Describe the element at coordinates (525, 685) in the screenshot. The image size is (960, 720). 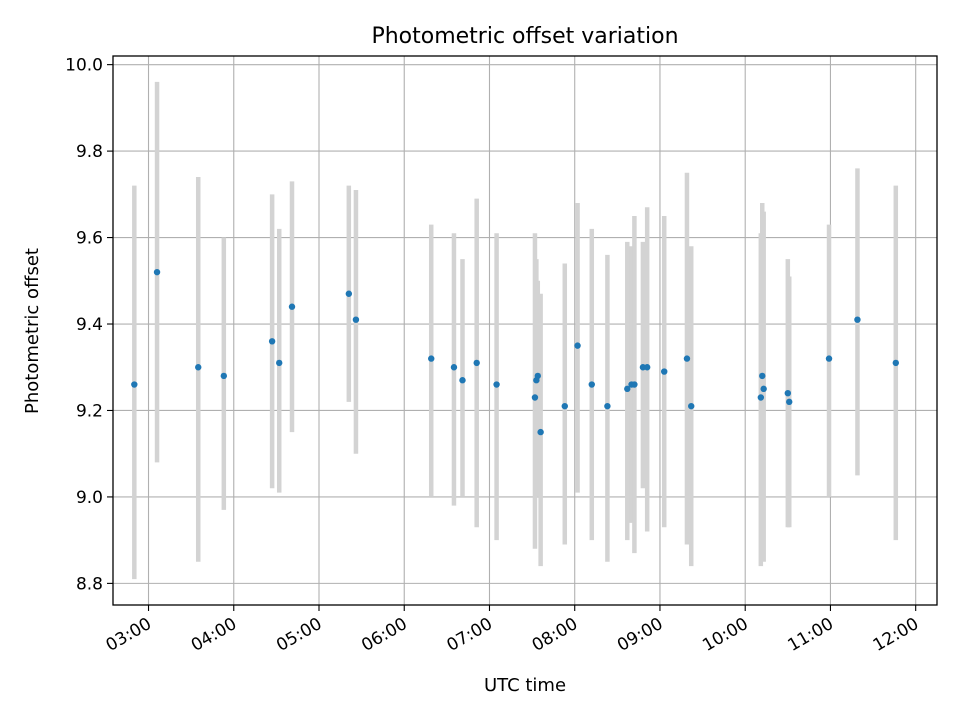
I see `x-axis-label: UTC time` at that location.